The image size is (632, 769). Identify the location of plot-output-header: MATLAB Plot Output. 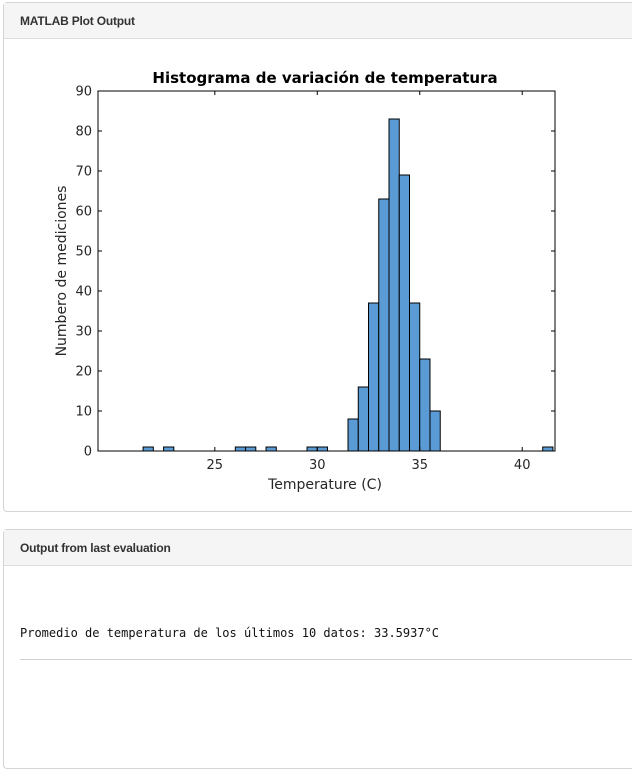
(318, 21).